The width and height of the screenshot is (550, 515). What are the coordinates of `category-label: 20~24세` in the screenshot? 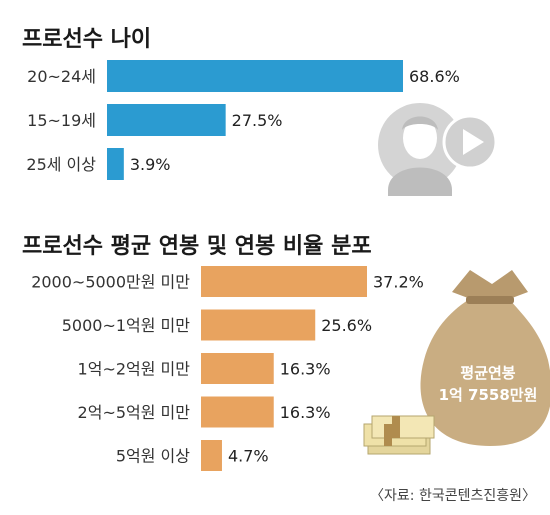 It's located at (61, 76).